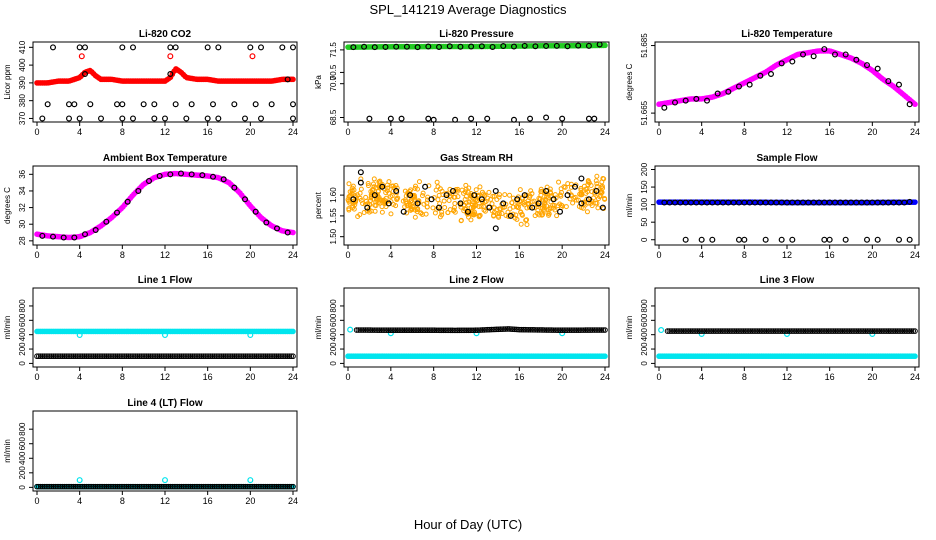 This screenshot has height=540, width=936. What do you see at coordinates (519, 132) in the screenshot?
I see `x-tick-label: 16` at bounding box center [519, 132].